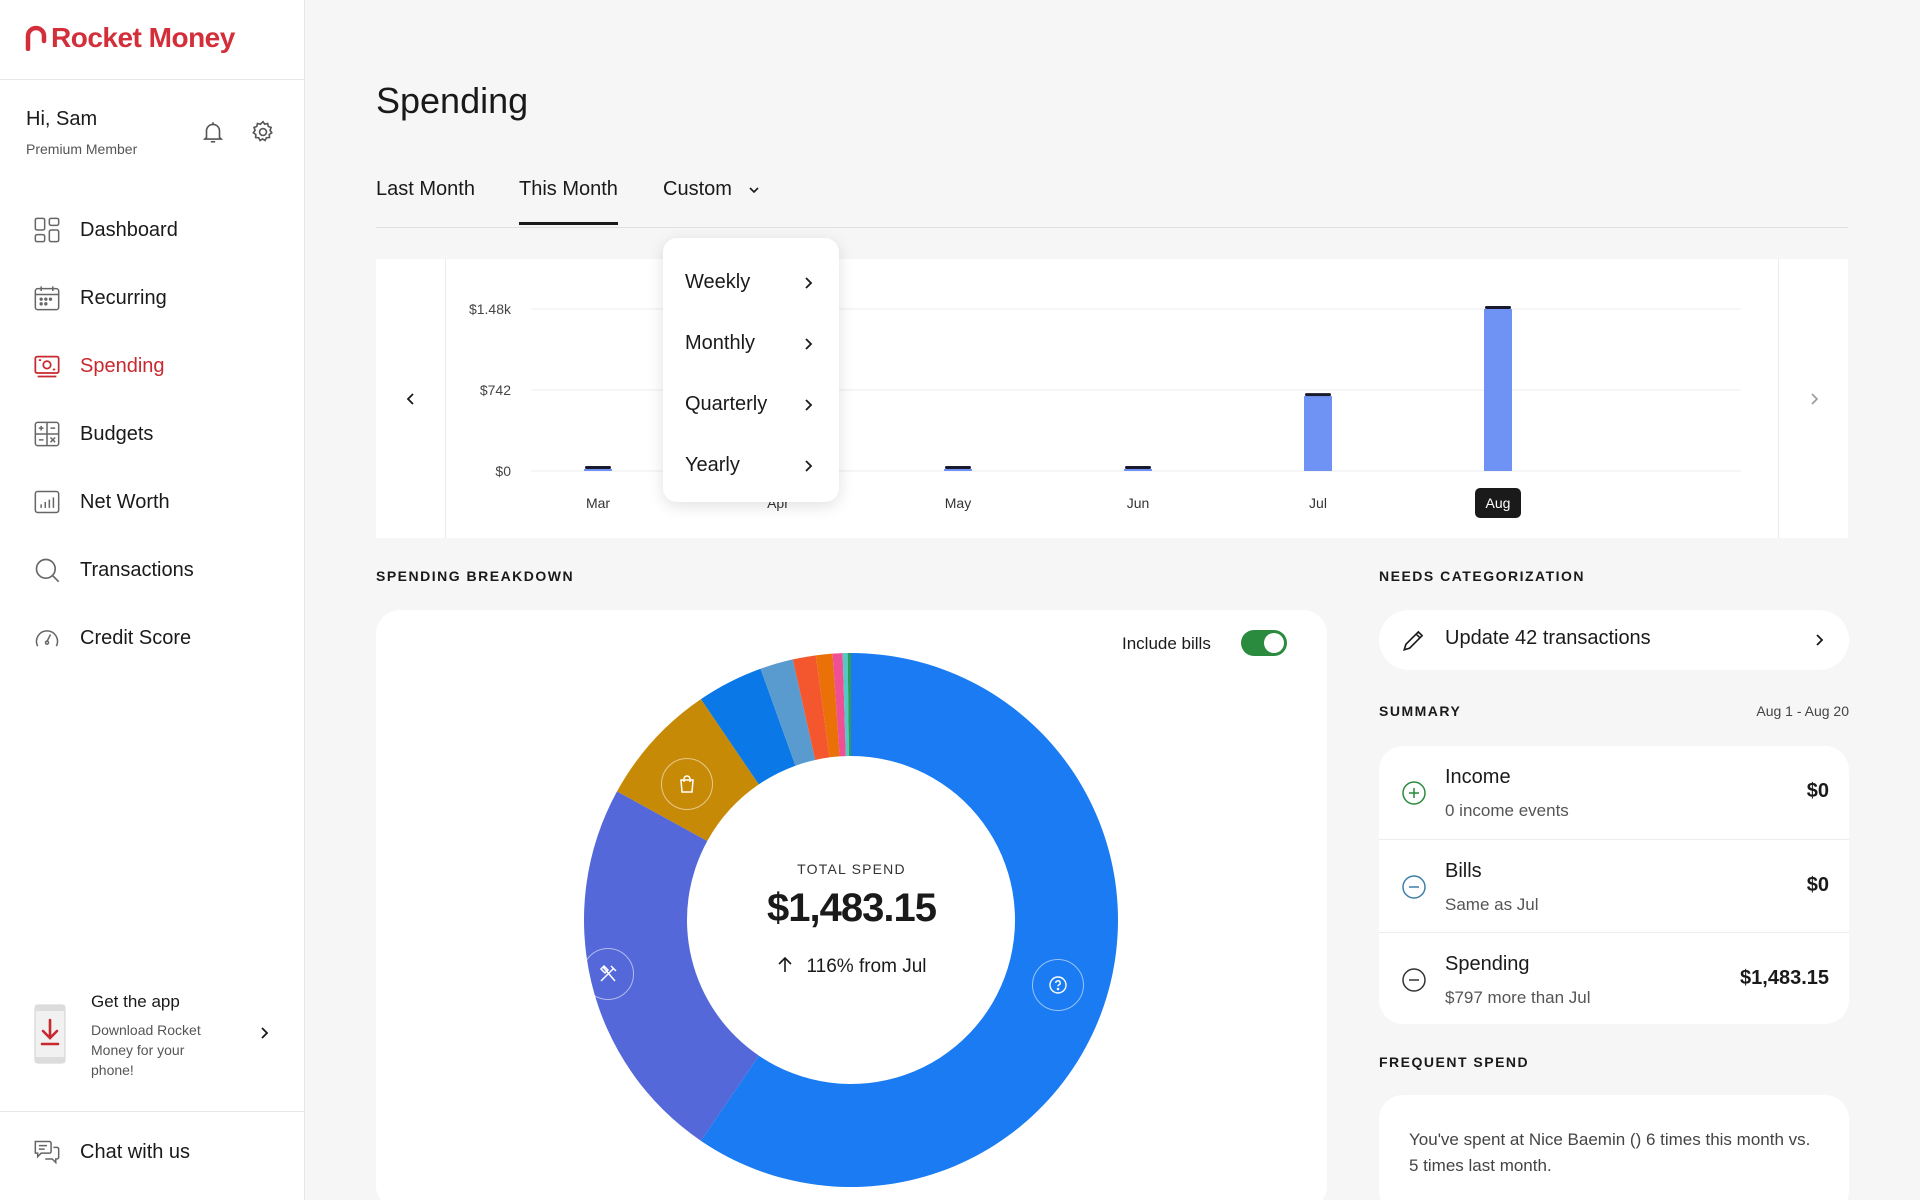 This screenshot has width=1920, height=1200. I want to click on sidebar-item-transactions: Transactions, so click(152, 570).